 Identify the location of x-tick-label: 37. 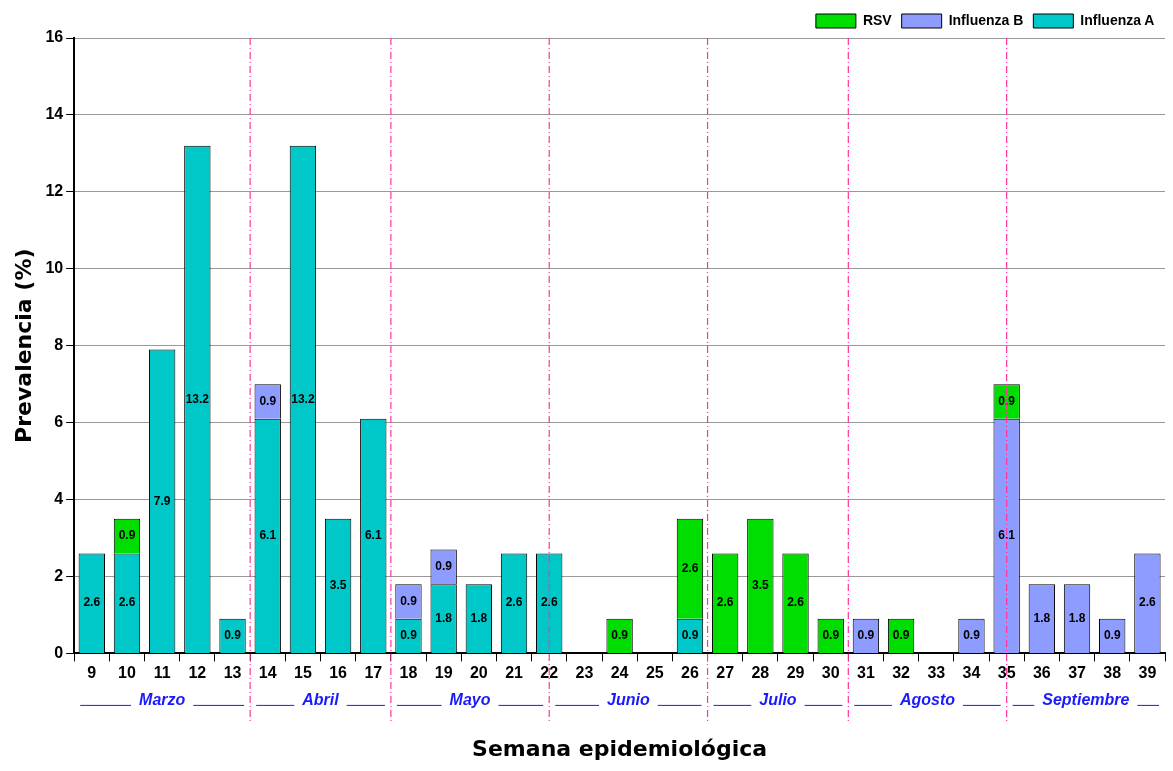
(1077, 673).